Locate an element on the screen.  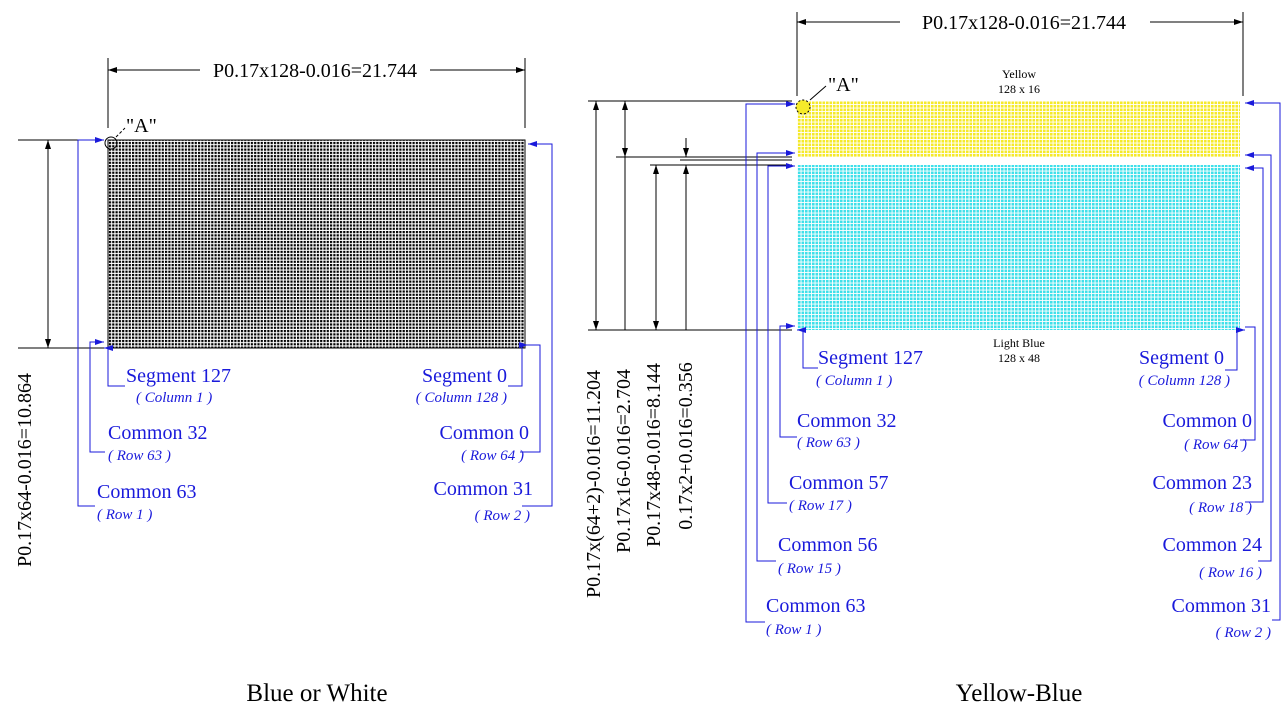
right-leader-com56 is located at coordinates (775, 356).